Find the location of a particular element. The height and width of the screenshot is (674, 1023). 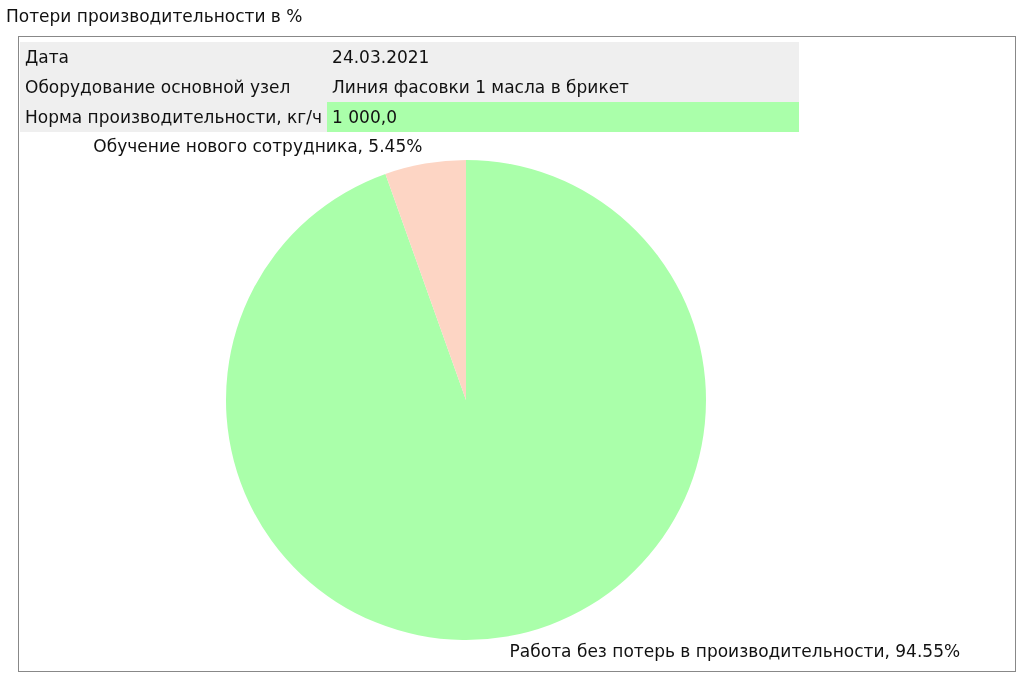

chart-title: Потери производительности в % is located at coordinates (154, 16).